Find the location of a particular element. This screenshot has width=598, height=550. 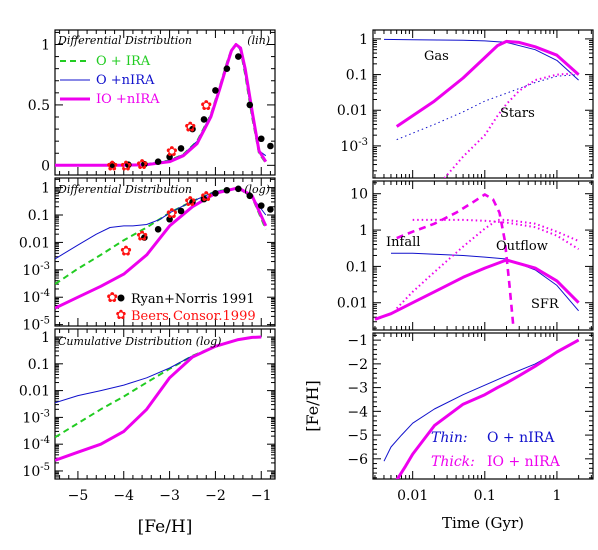

panel-infall-outflow-sfr: 10 1 0.1 0.01 Infall Outflow SFR is located at coordinates (465, 255).